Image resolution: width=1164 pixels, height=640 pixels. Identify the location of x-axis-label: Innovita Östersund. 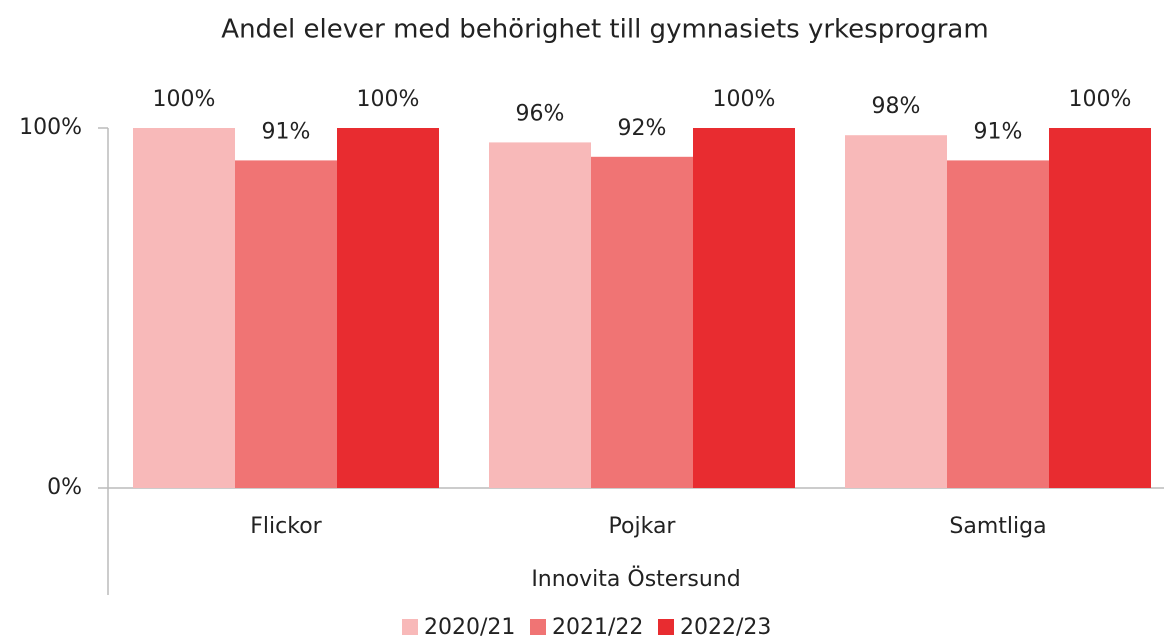
(635, 579).